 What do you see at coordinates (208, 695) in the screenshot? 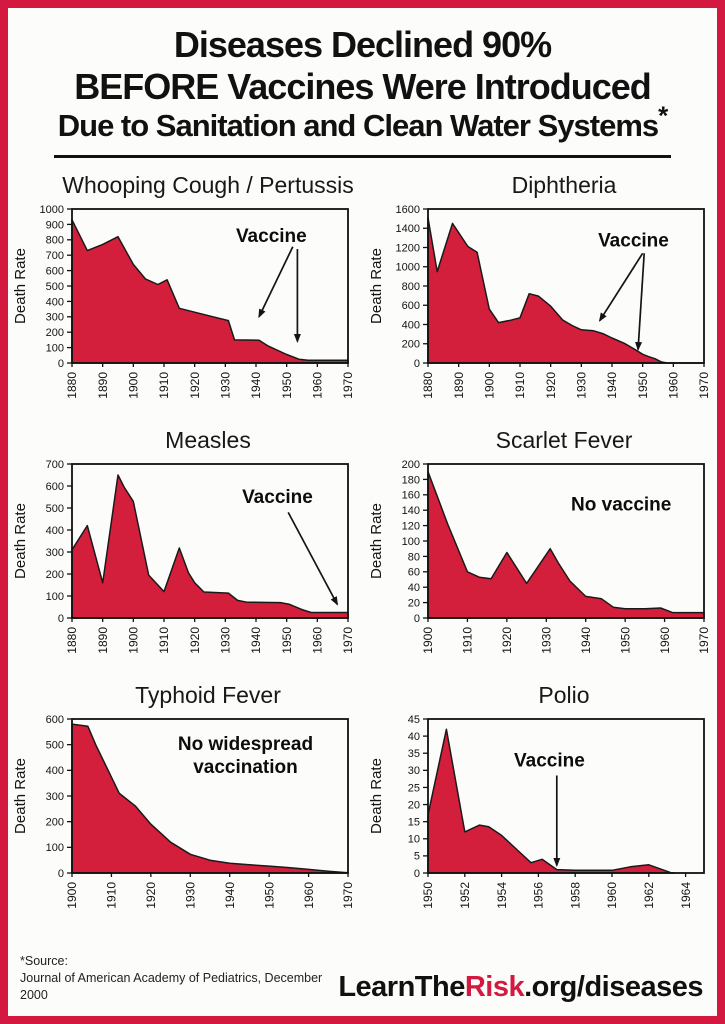
I see `chart-title-typhoid-fever: Typhoid Fever` at bounding box center [208, 695].